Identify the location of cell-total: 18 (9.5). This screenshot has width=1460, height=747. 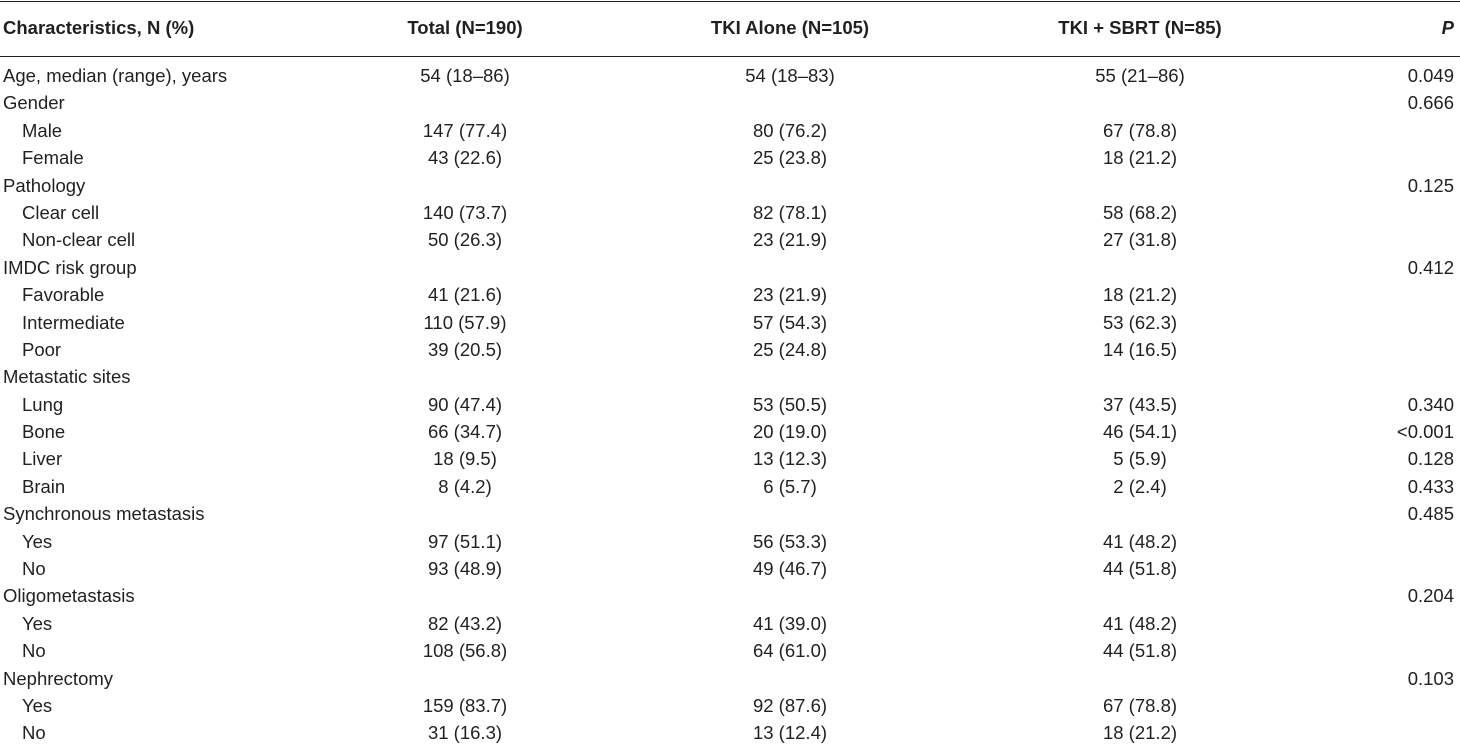
(465, 459).